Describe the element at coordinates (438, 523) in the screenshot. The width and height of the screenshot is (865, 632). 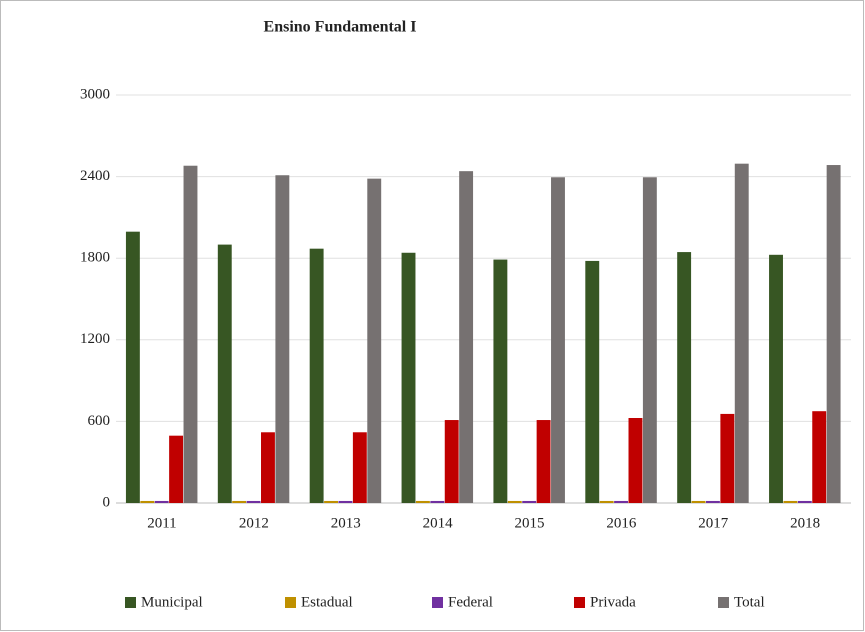
I see `x-tick-label: 2014` at that location.